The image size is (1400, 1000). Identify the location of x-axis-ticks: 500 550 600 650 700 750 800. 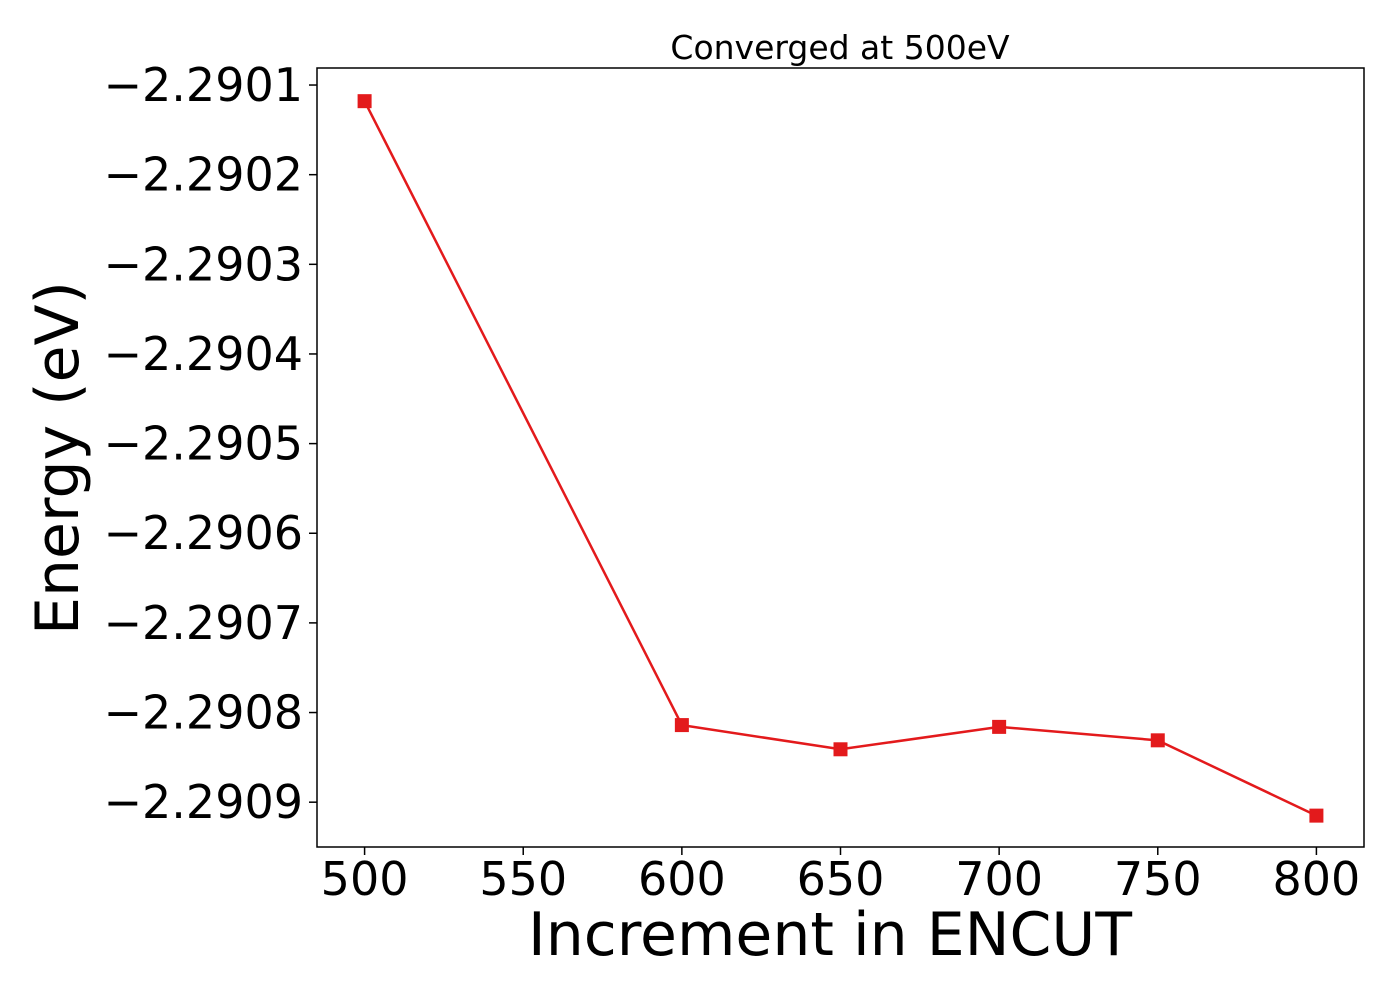
(841, 876).